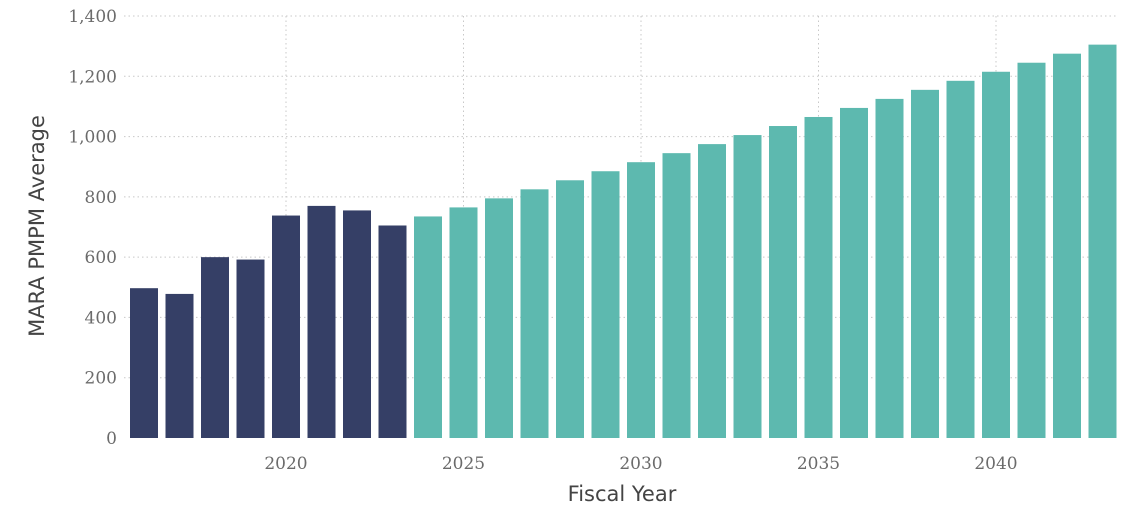 The height and width of the screenshot is (507, 1128). Describe the element at coordinates (215, 347) in the screenshot. I see `bar-2018` at that location.